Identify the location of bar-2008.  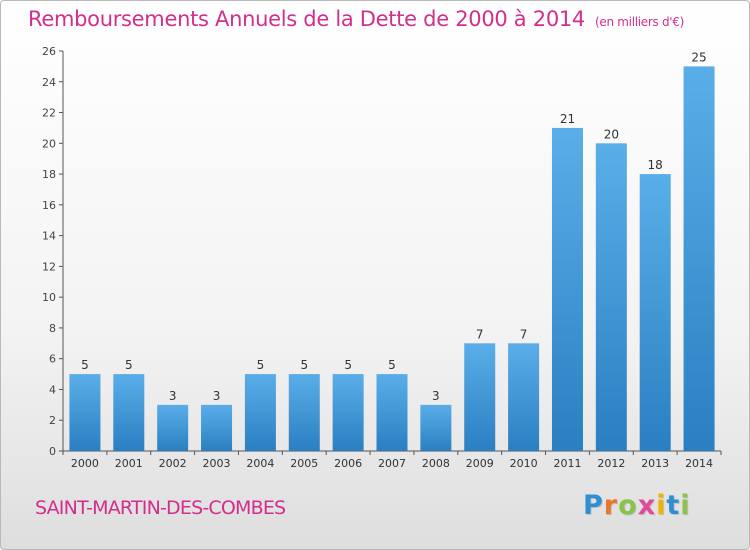
(436, 427).